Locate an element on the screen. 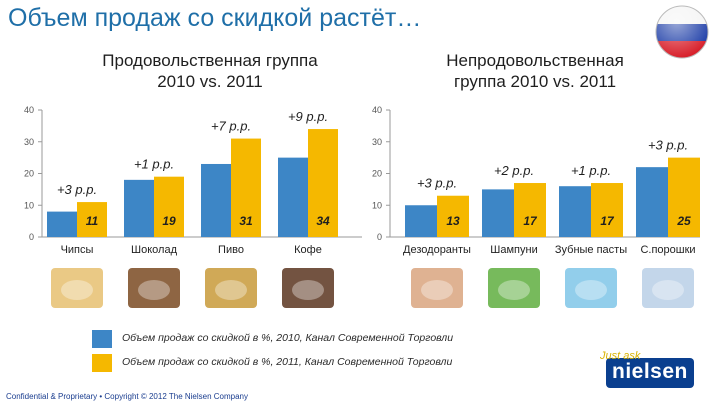 This screenshot has height=405, width=720. category-label: Кофе is located at coordinates (308, 250).